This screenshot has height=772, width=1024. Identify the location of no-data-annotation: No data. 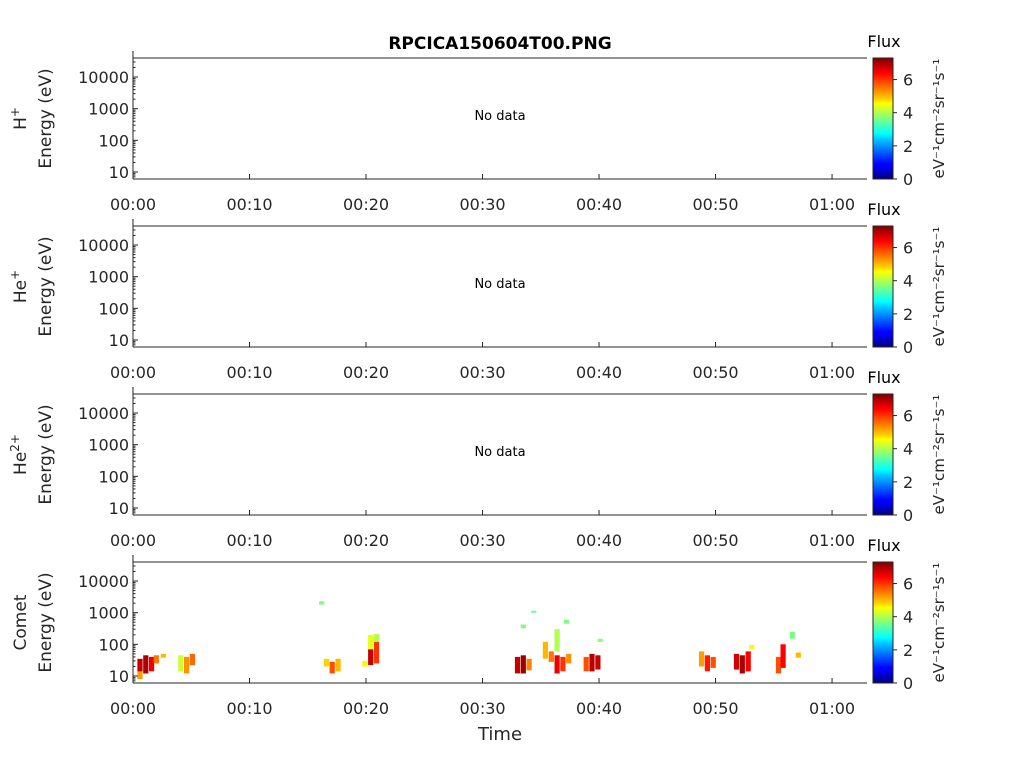
(499, 116).